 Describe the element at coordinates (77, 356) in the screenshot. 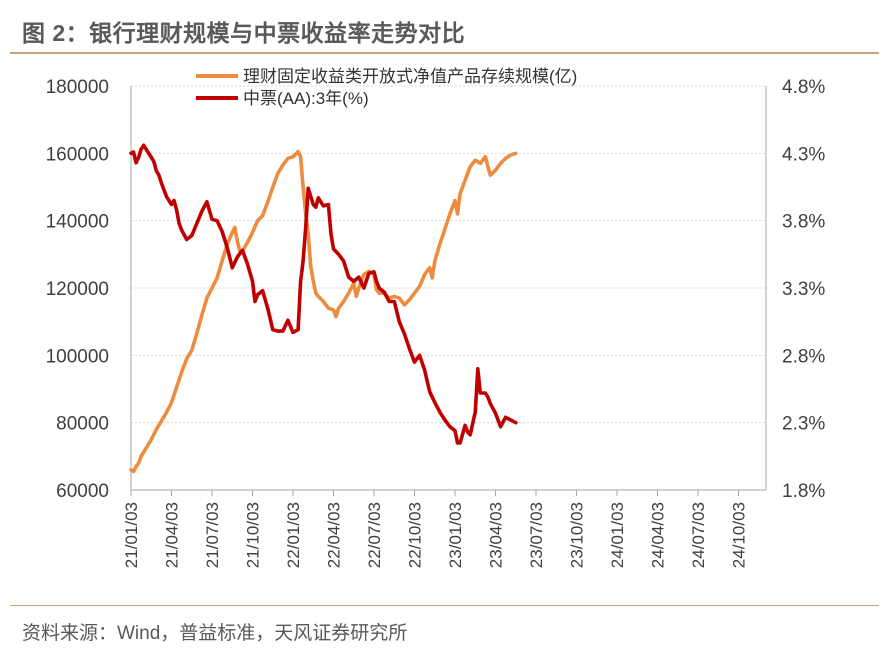

I see `y-left-tick-label: 100000` at that location.